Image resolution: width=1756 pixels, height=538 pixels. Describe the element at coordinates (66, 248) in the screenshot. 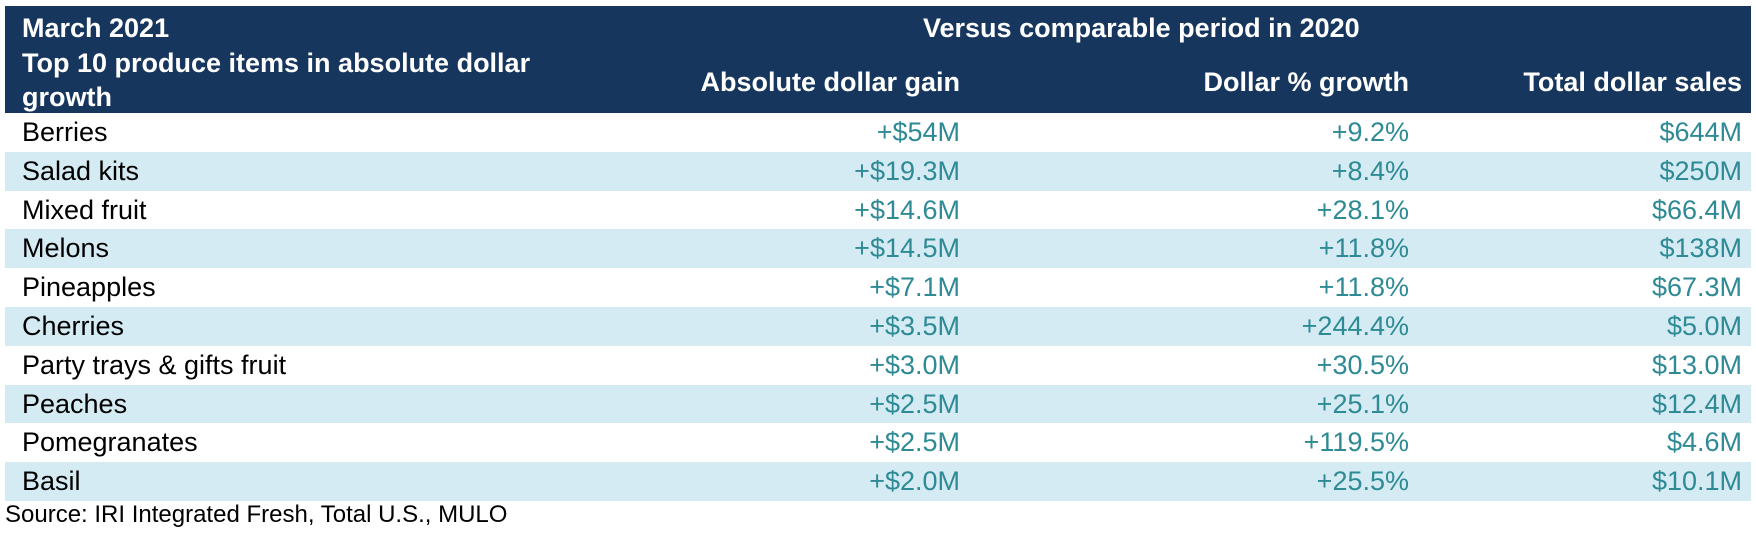

I see `item-name-cell: Melons` at that location.